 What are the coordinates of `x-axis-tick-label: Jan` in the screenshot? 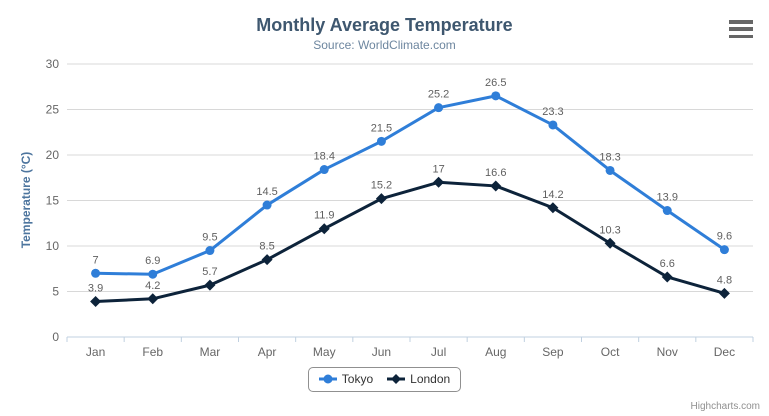 It's located at (95, 352).